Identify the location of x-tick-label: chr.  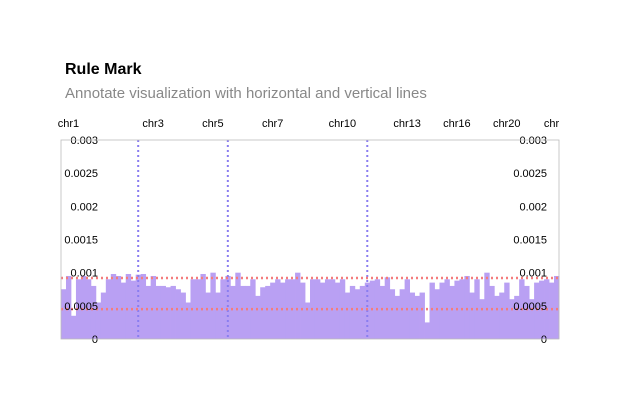
(552, 124).